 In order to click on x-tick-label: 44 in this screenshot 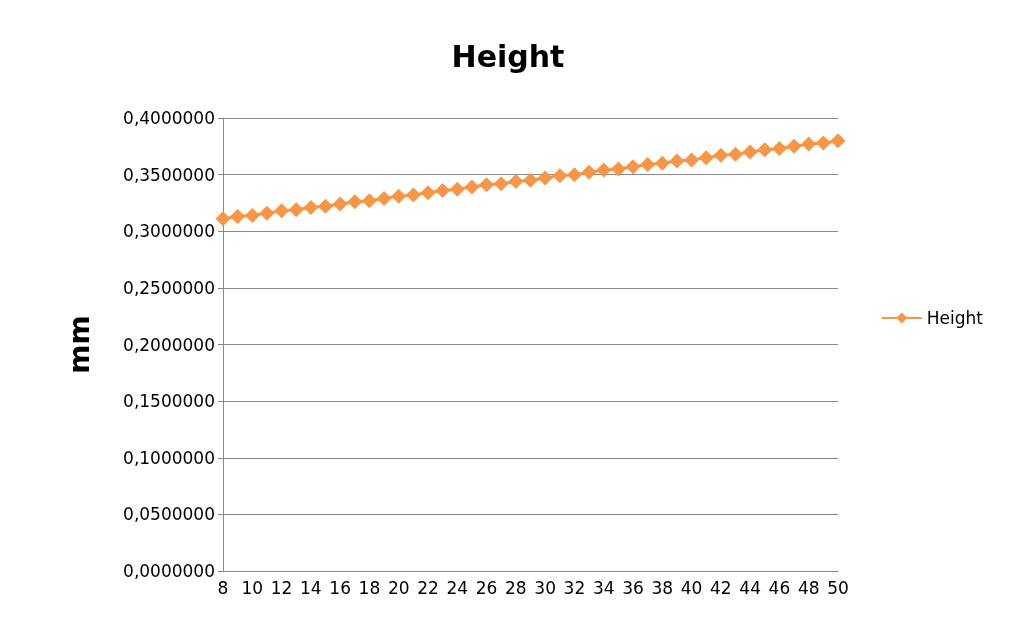, I will do `click(750, 587)`.